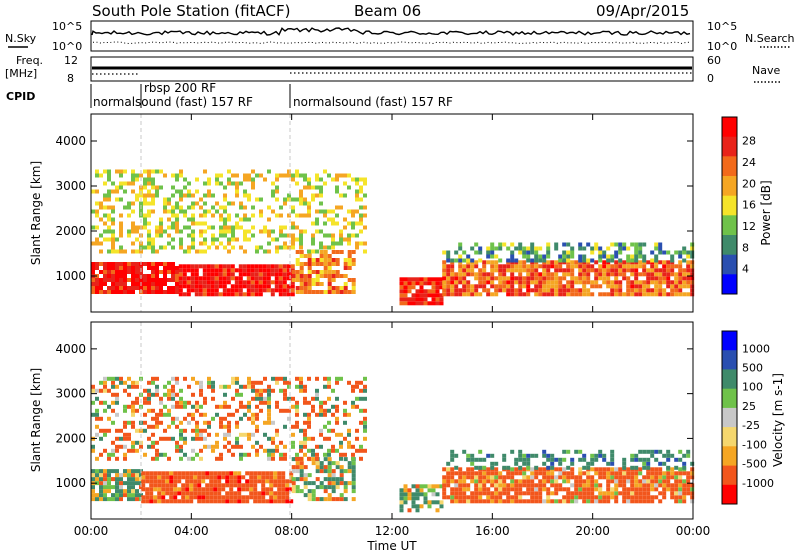 This screenshot has height=554, width=800. What do you see at coordinates (70, 276) in the screenshot?
I see `range-tick-label: 1000` at bounding box center [70, 276].